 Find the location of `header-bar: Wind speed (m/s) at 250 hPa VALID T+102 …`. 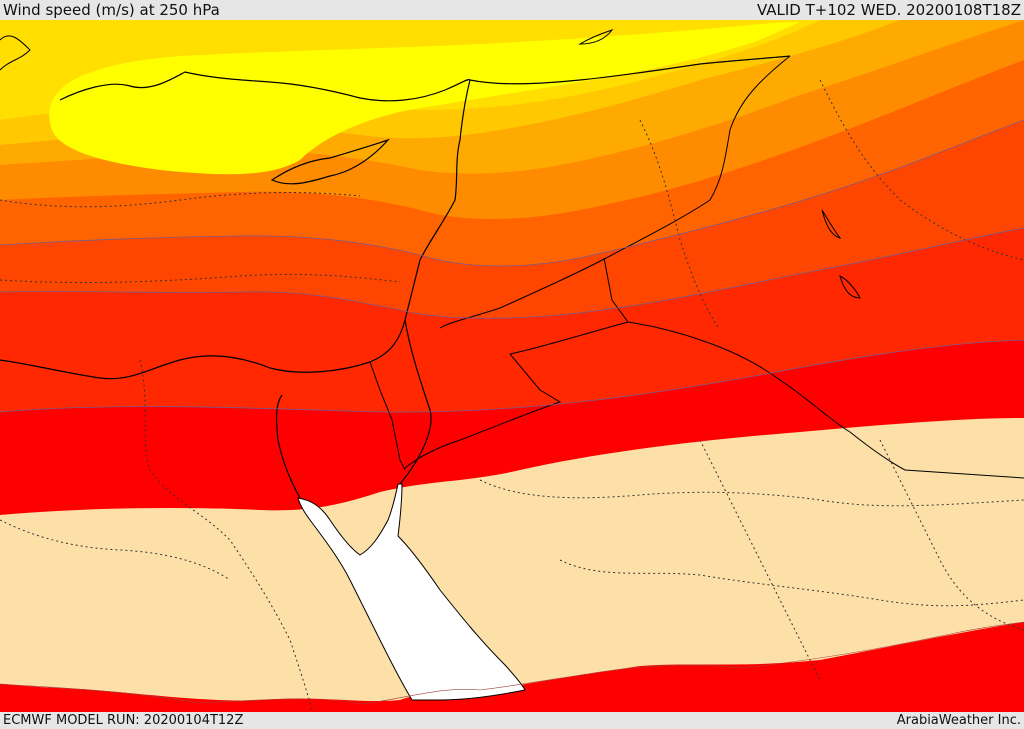

header-bar: Wind speed (m/s) at 250 hPa VALID T+102 … is located at coordinates (512, 10).